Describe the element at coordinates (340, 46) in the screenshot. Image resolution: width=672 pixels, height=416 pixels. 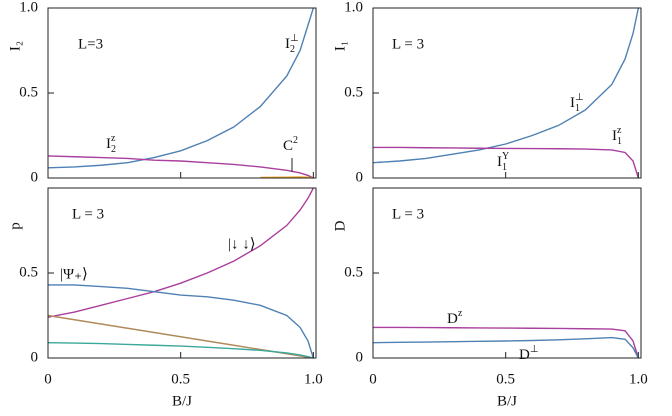
I see `y-axis-label: I₁` at that location.